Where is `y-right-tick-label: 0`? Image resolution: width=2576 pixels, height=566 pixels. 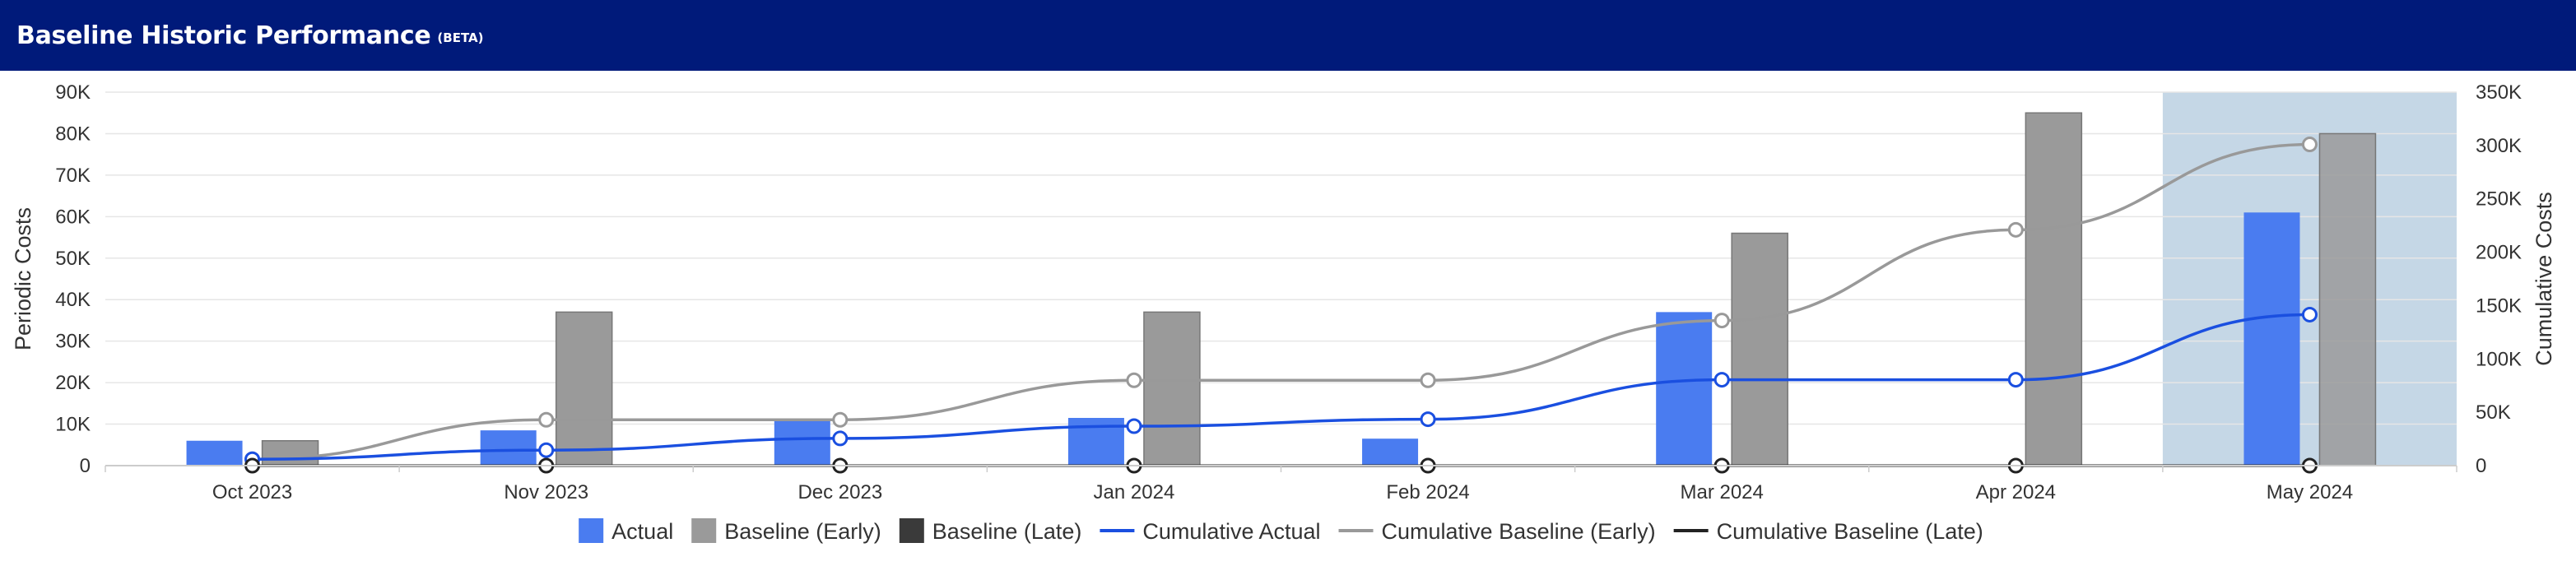
y-right-tick-label: 0 is located at coordinates (2481, 466).